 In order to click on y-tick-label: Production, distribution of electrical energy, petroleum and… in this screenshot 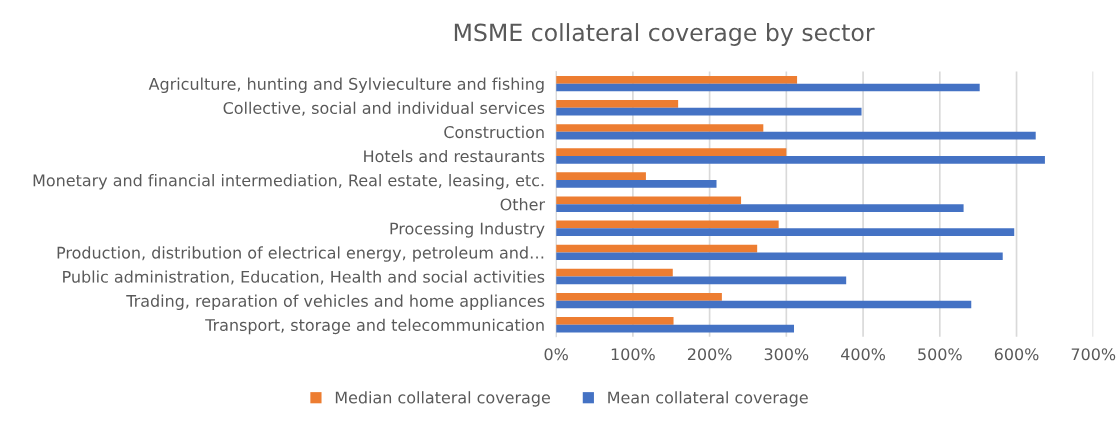, I will do `click(300, 254)`.